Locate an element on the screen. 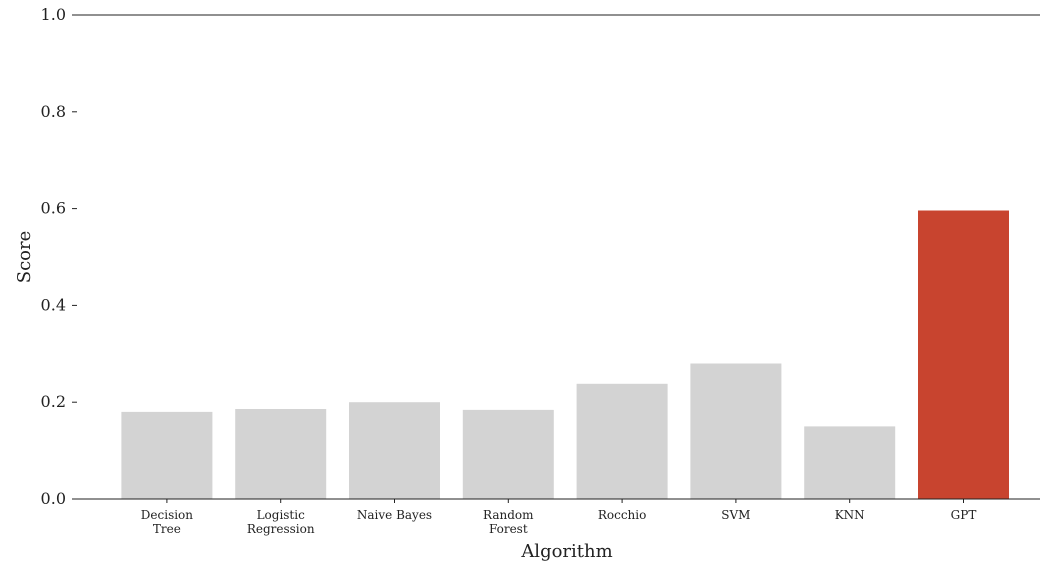 The height and width of the screenshot is (567, 1045). x-tick-label: Naive Bayes is located at coordinates (394, 515).